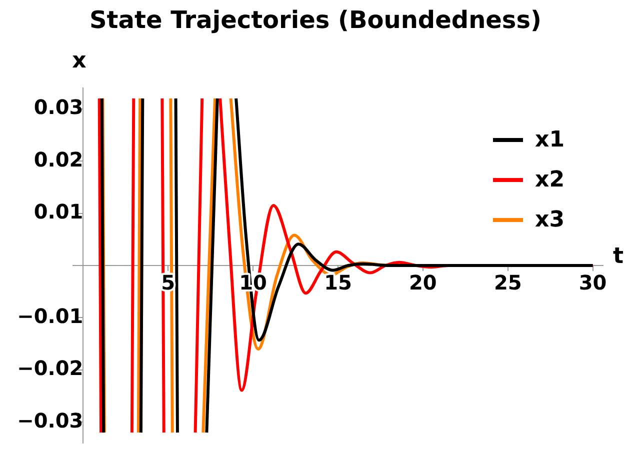  I want to click on x-tick-label: 30, so click(592, 282).